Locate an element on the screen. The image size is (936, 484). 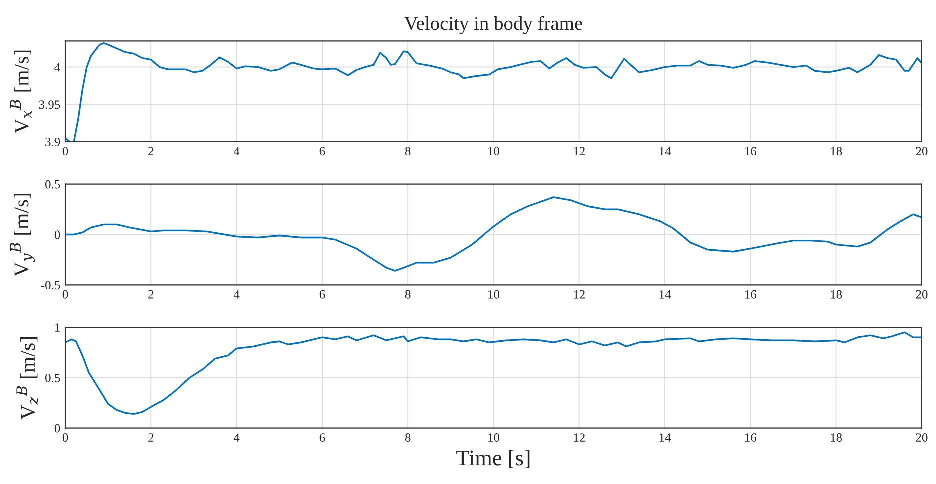
y-tick-label: -0.5 is located at coordinates (50, 285).